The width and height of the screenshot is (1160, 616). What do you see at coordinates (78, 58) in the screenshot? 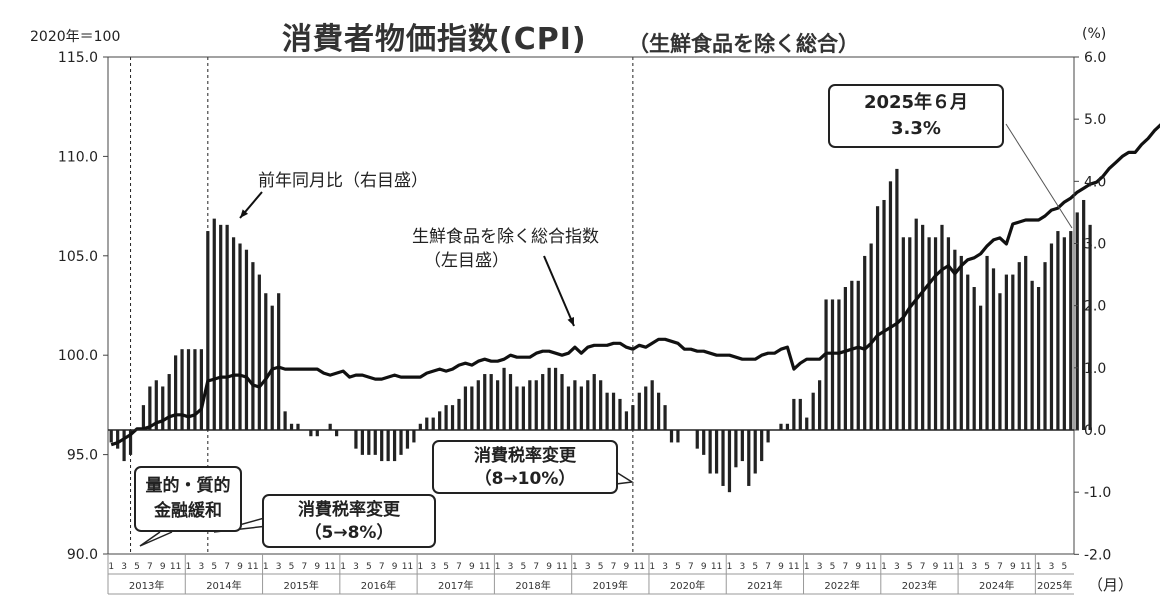
I see `left-axis-tick-label: 115.0` at bounding box center [78, 58].